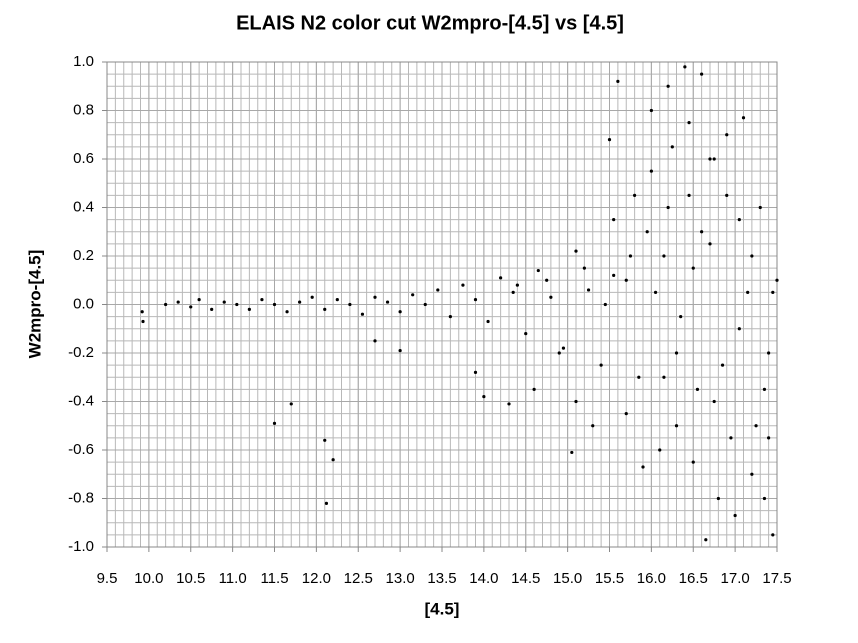 The height and width of the screenshot is (643, 858). What do you see at coordinates (358, 578) in the screenshot?
I see `x-tick-label: 12.5` at bounding box center [358, 578].